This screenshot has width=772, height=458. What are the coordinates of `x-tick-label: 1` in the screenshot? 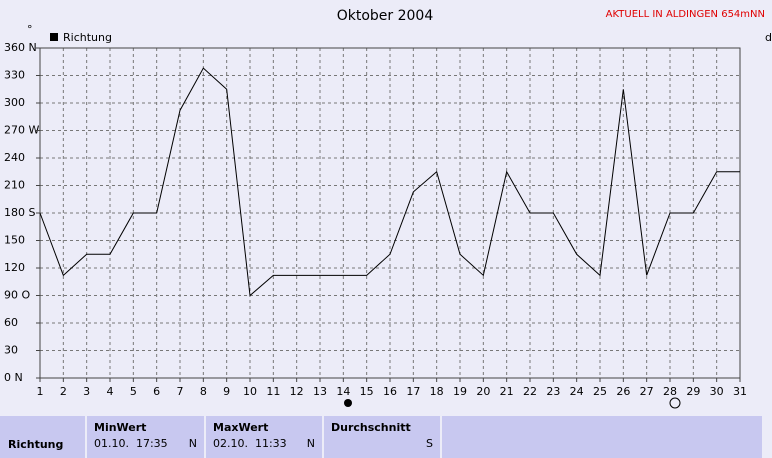 It's located at (40, 391).